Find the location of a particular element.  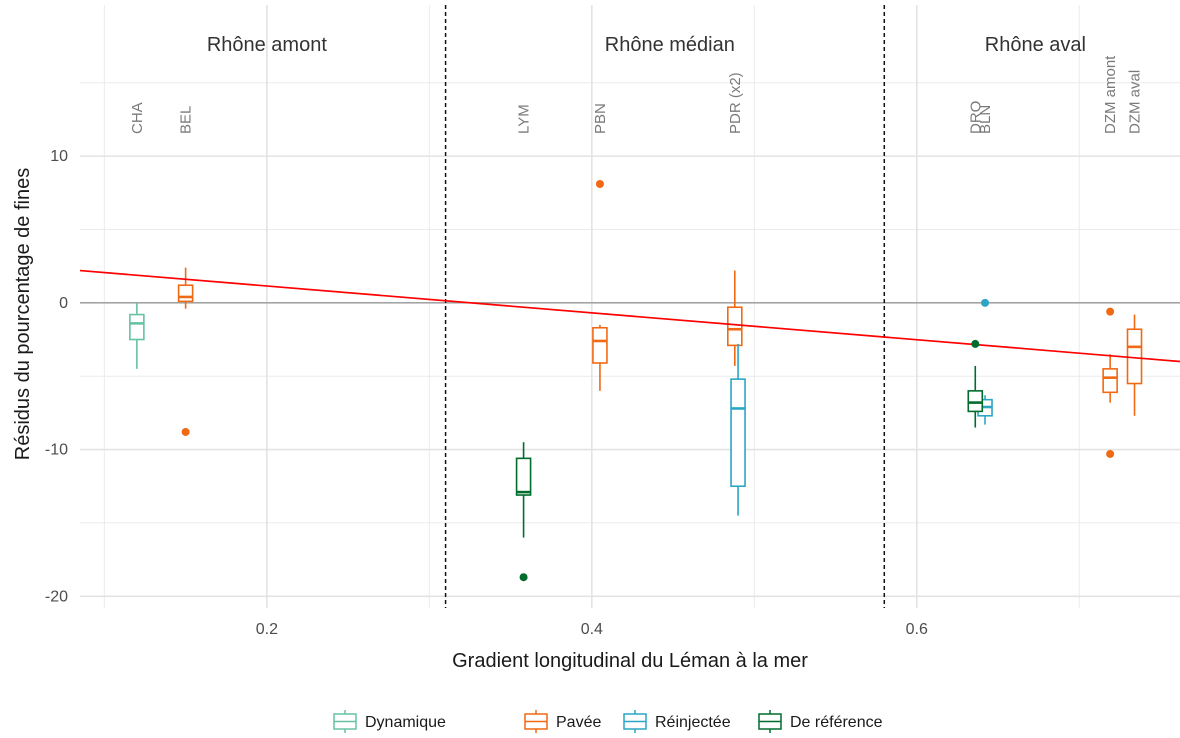

legend-item: Pavée is located at coordinates (562, 721).